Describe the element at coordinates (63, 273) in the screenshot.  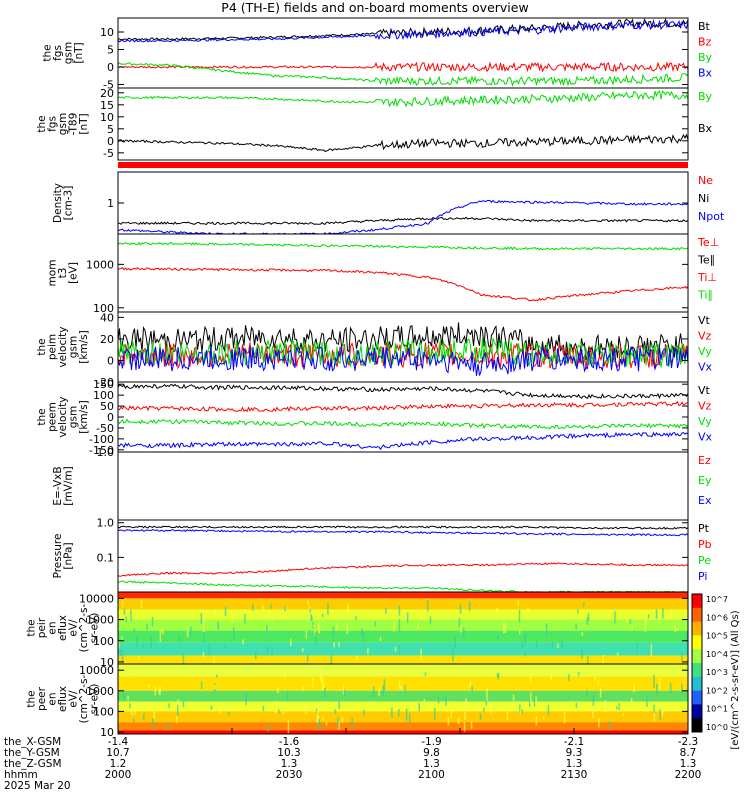
I see `y-axis-label: t3` at that location.